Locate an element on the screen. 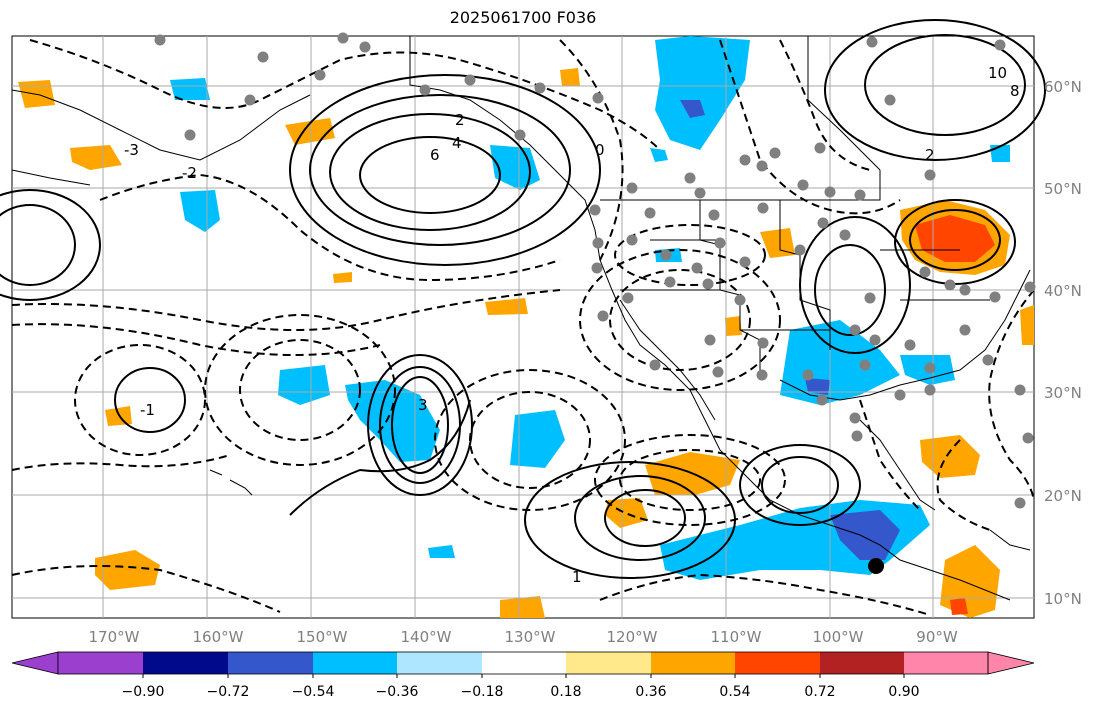 This screenshot has height=712, width=1105. lon-label: 160°W is located at coordinates (218, 637).